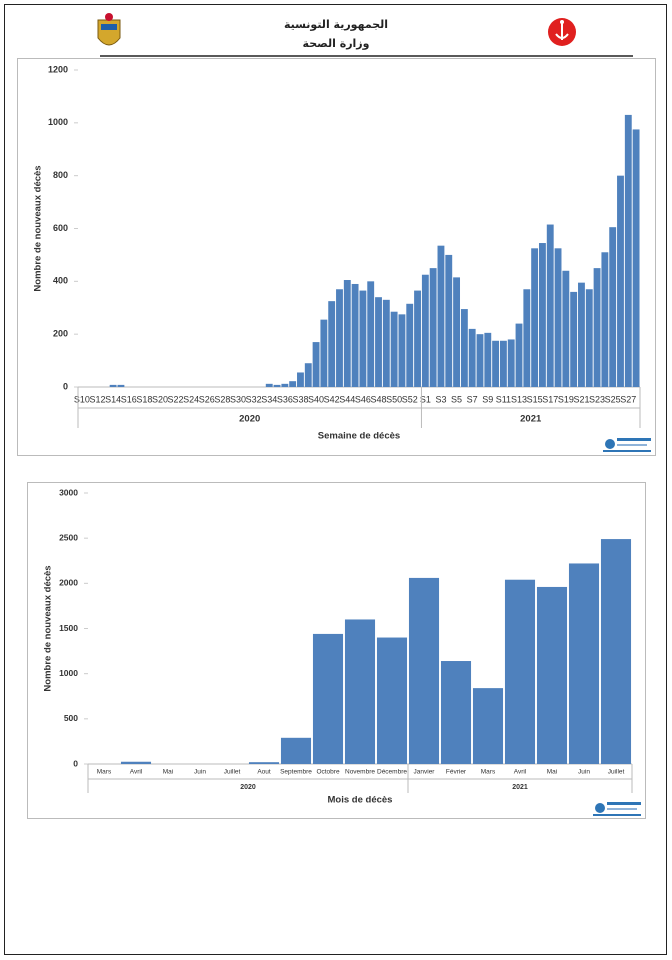 This screenshot has height=960, width=672. What do you see at coordinates (456, 772) in the screenshot?
I see `x-tick-label: Février` at bounding box center [456, 772].